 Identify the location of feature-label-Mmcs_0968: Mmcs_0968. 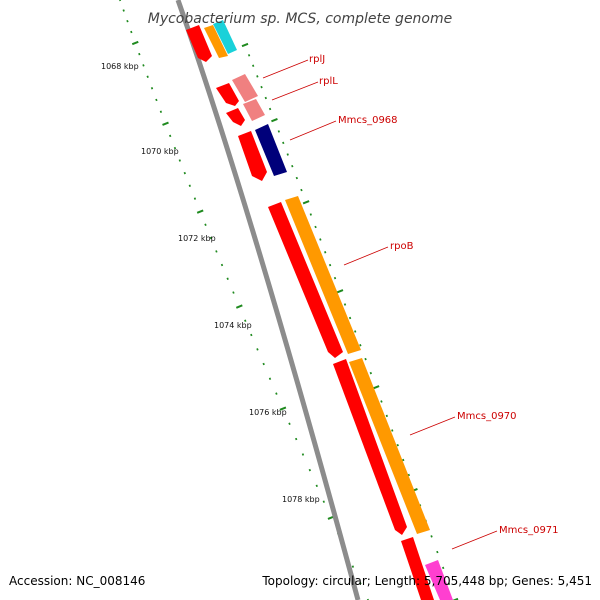
(368, 120).